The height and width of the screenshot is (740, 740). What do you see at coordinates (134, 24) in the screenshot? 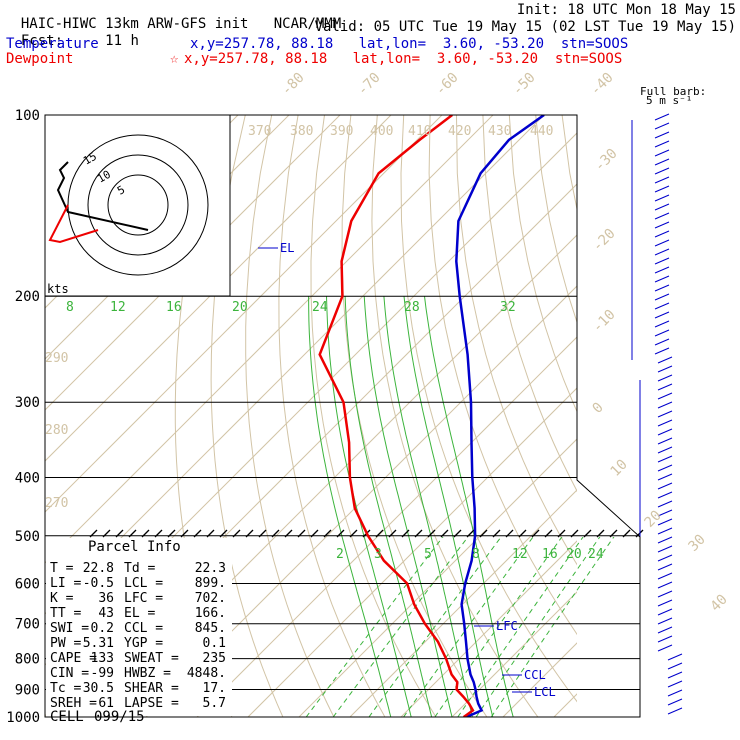
I see `model-line: HAIC-HIWC 13km ARW-GFS init` at bounding box center [134, 24].